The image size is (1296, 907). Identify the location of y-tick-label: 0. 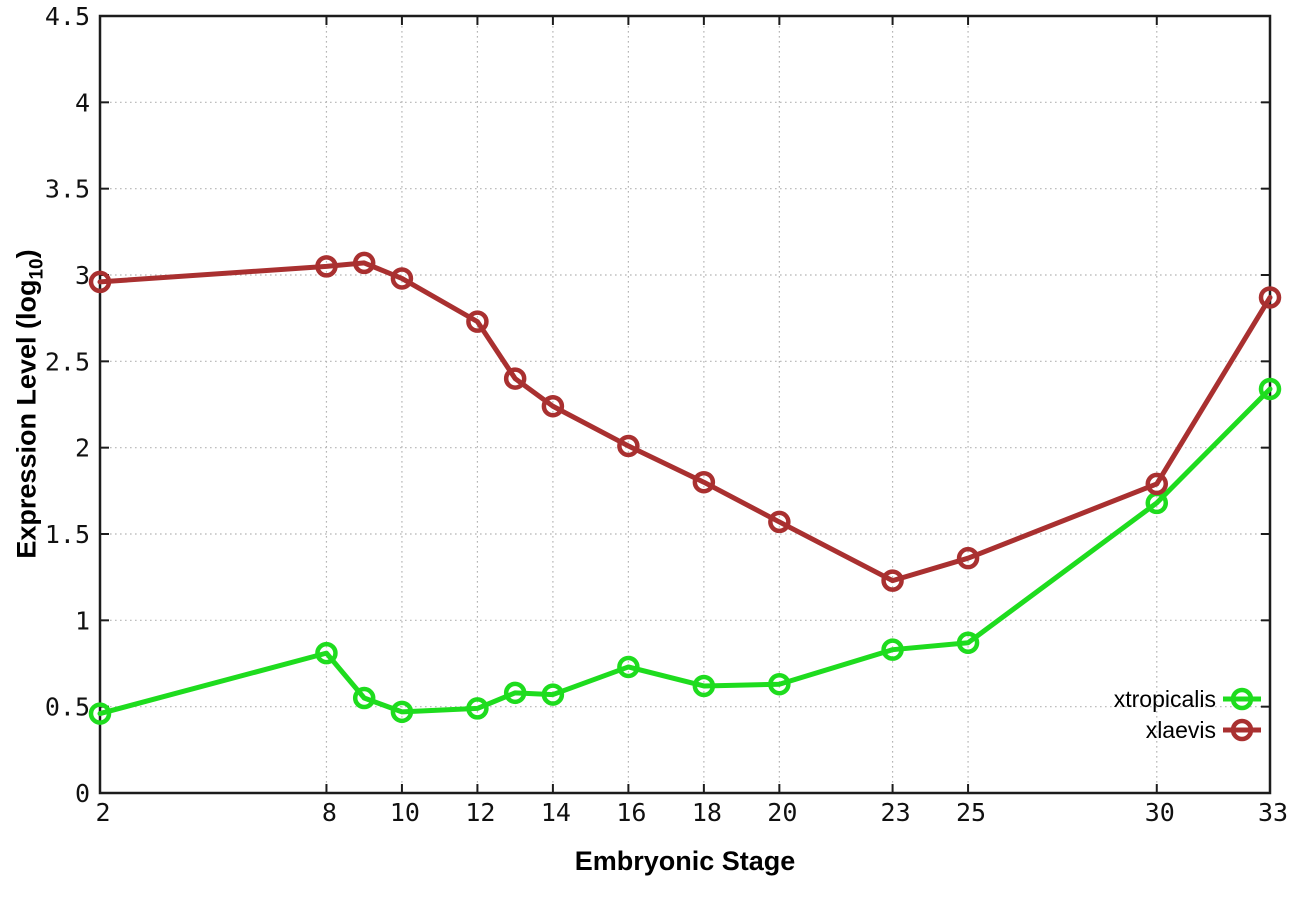
(82, 793).